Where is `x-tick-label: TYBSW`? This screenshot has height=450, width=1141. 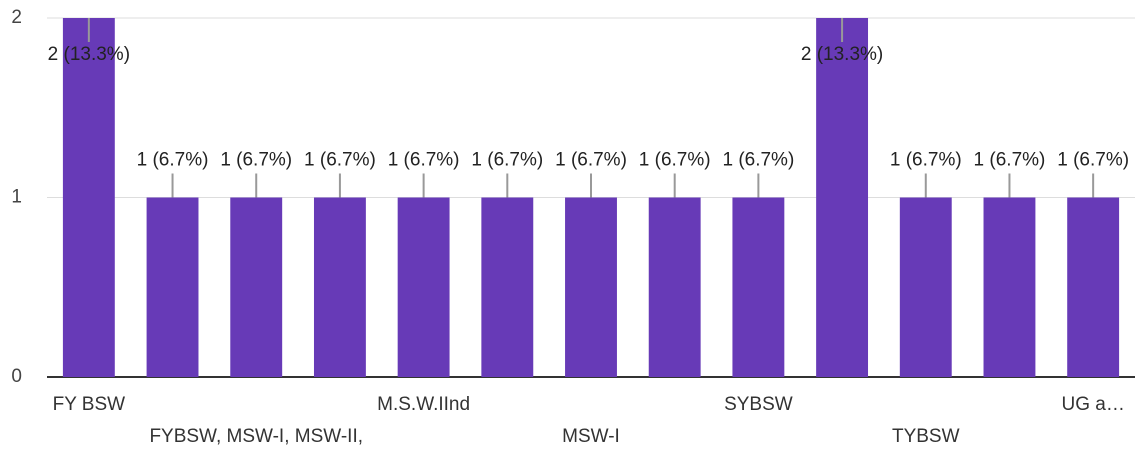
x-tick-label: TYBSW is located at coordinates (926, 436).